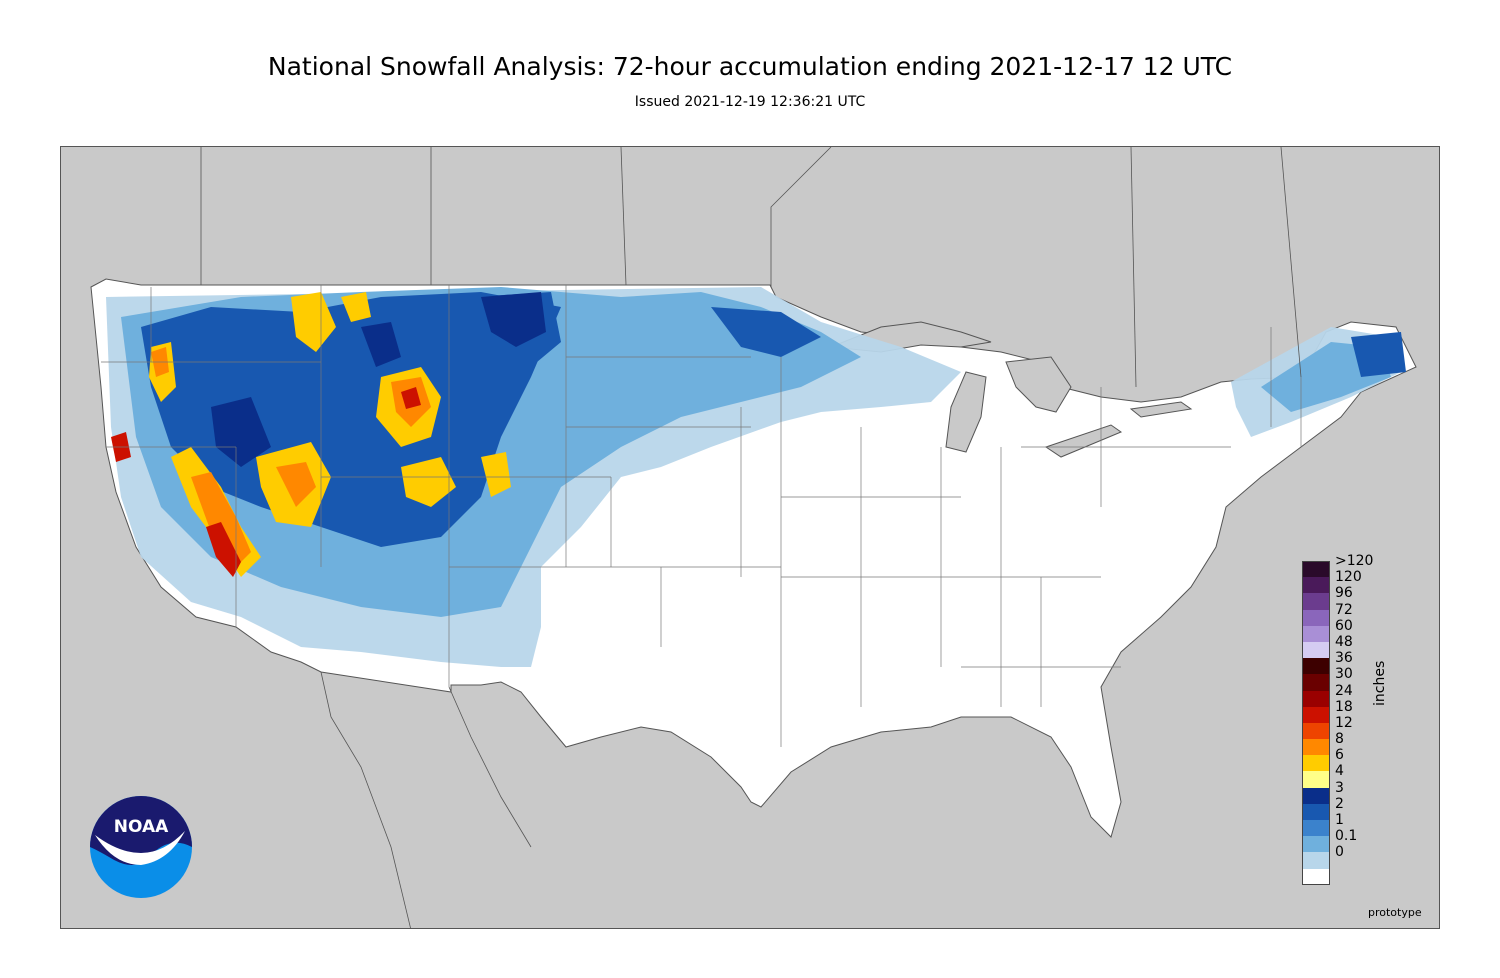 The image size is (1500, 978). What do you see at coordinates (1344, 690) in the screenshot?
I see `legend-label: 24` at bounding box center [1344, 690].